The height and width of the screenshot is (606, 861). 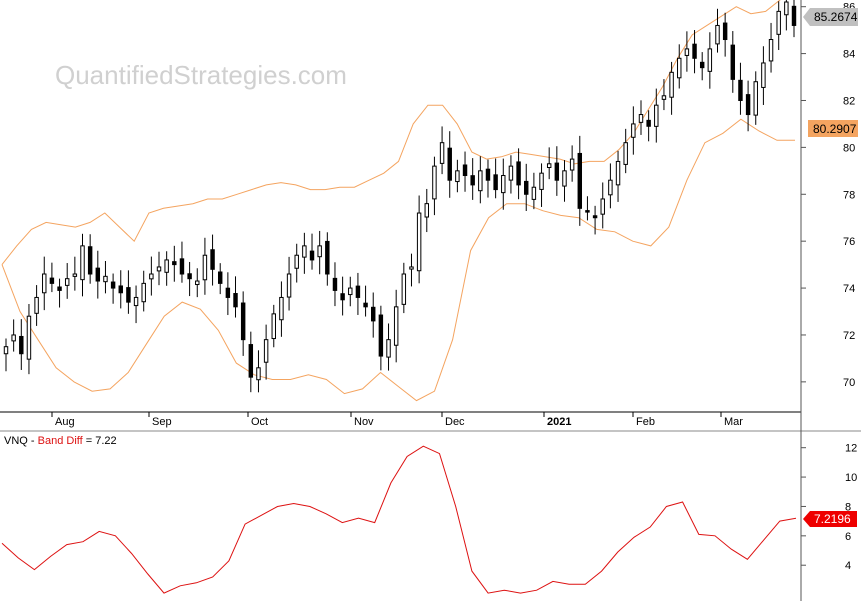 I want to click on x-tick-label: Feb, so click(x=645, y=422).